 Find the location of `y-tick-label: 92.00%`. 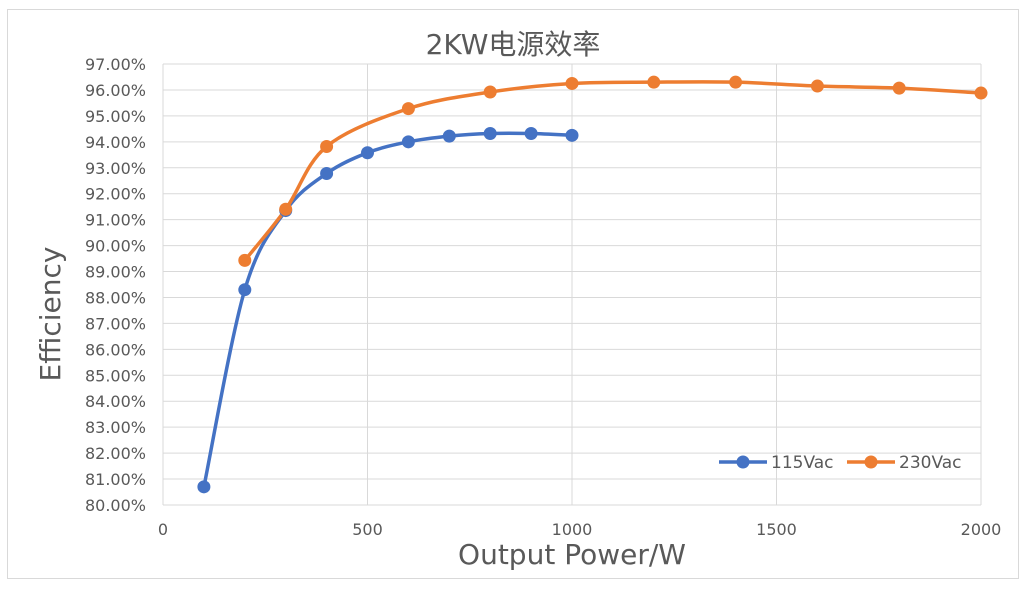

y-tick-label: 92.00% is located at coordinates (115, 194).